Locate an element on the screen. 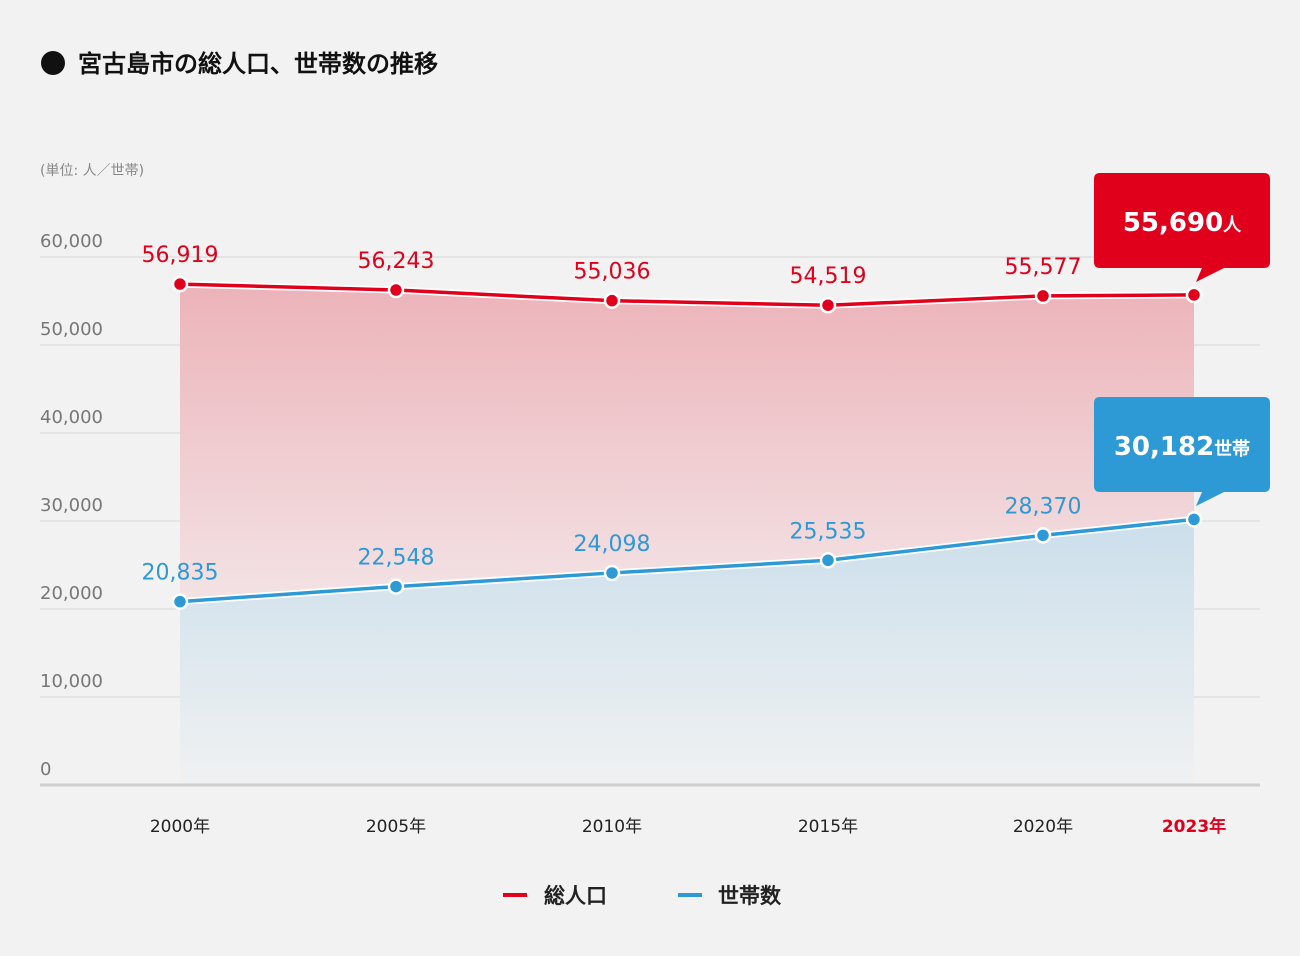  population-data-label: 56,243 is located at coordinates (396, 261).